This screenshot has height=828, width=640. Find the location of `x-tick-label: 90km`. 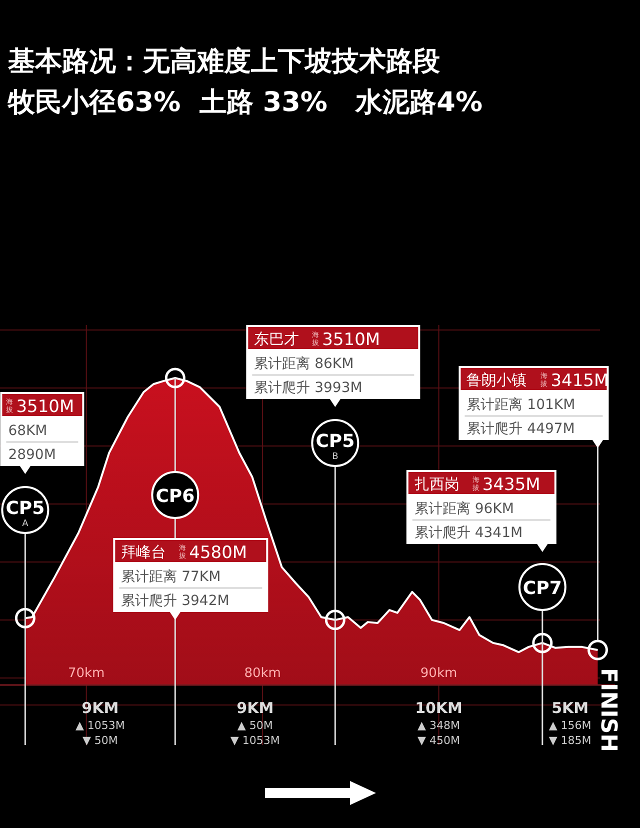

x-tick-label: 90km is located at coordinates (439, 673).